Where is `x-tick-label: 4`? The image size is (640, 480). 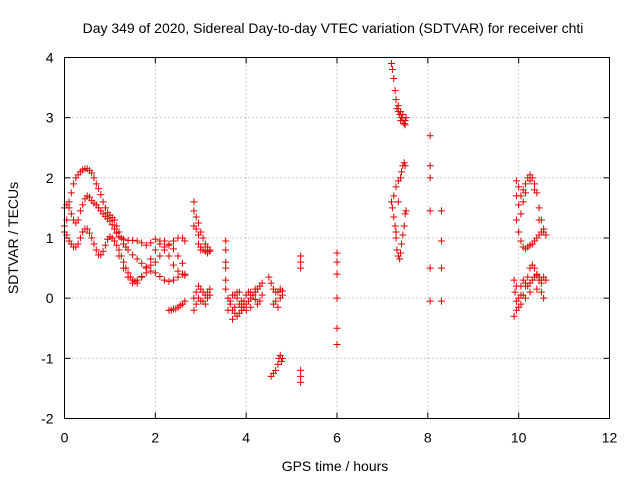
x-tick-label: 4 is located at coordinates (246, 438).